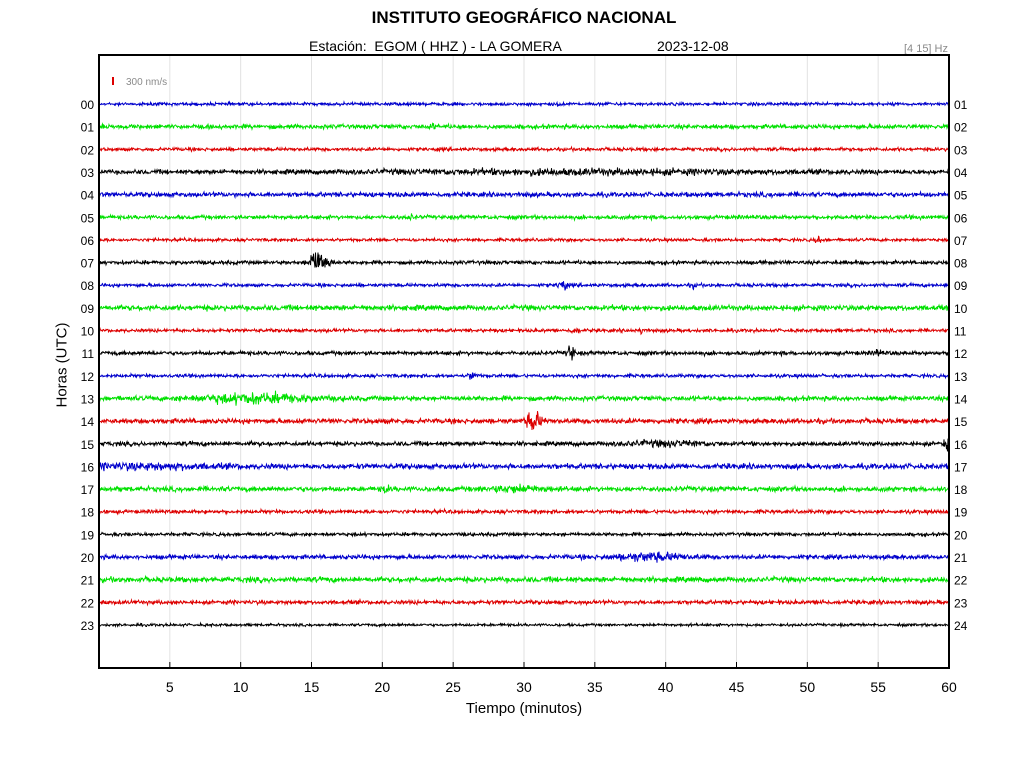 The image size is (1024, 768). Describe the element at coordinates (383, 687) in the screenshot. I see `x-tick-label: 20` at that location.